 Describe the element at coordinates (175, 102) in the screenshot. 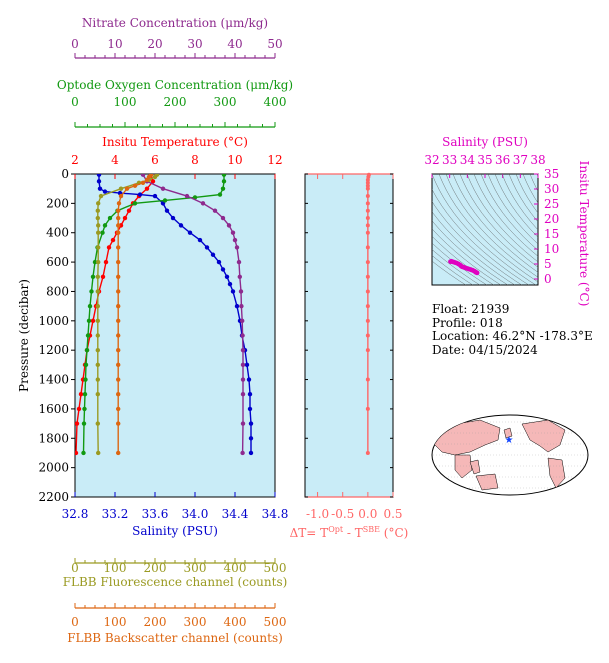

I see `oxygen-tick-label: 200` at that location.